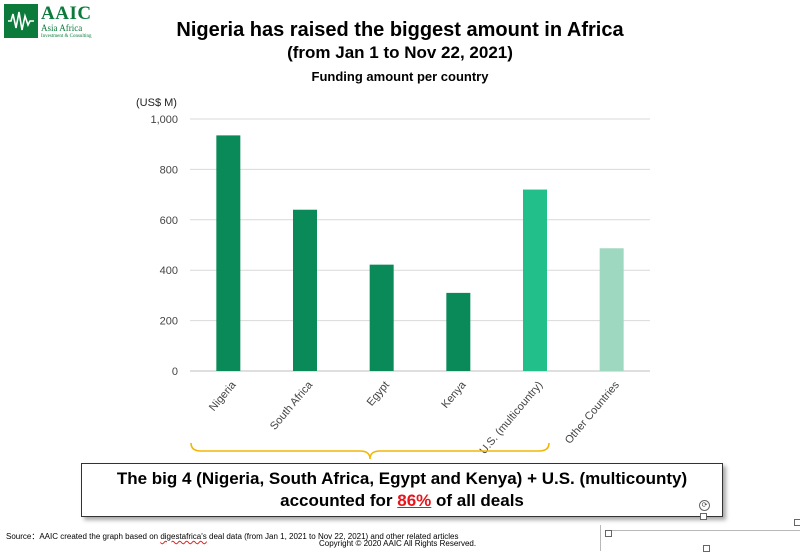 This screenshot has height=552, width=800. What do you see at coordinates (339, 500) in the screenshot?
I see `callout-prefix: accounted for` at bounding box center [339, 500].